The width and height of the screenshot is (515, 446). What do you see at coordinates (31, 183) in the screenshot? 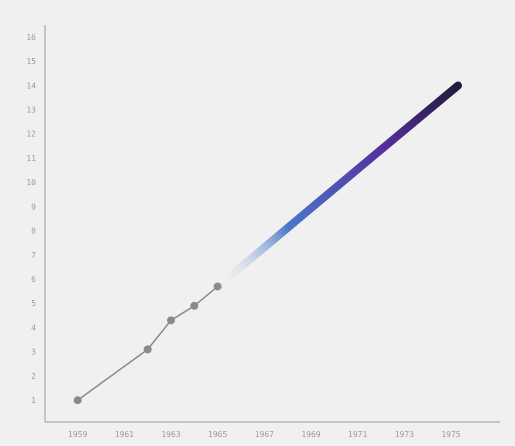
I see `y-tick-label: 10` at bounding box center [31, 183].